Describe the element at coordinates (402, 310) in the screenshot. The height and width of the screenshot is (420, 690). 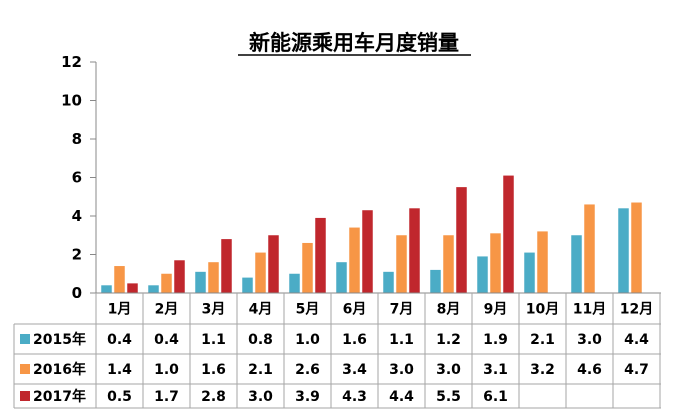
I see `x-category-label: 7月` at that location.